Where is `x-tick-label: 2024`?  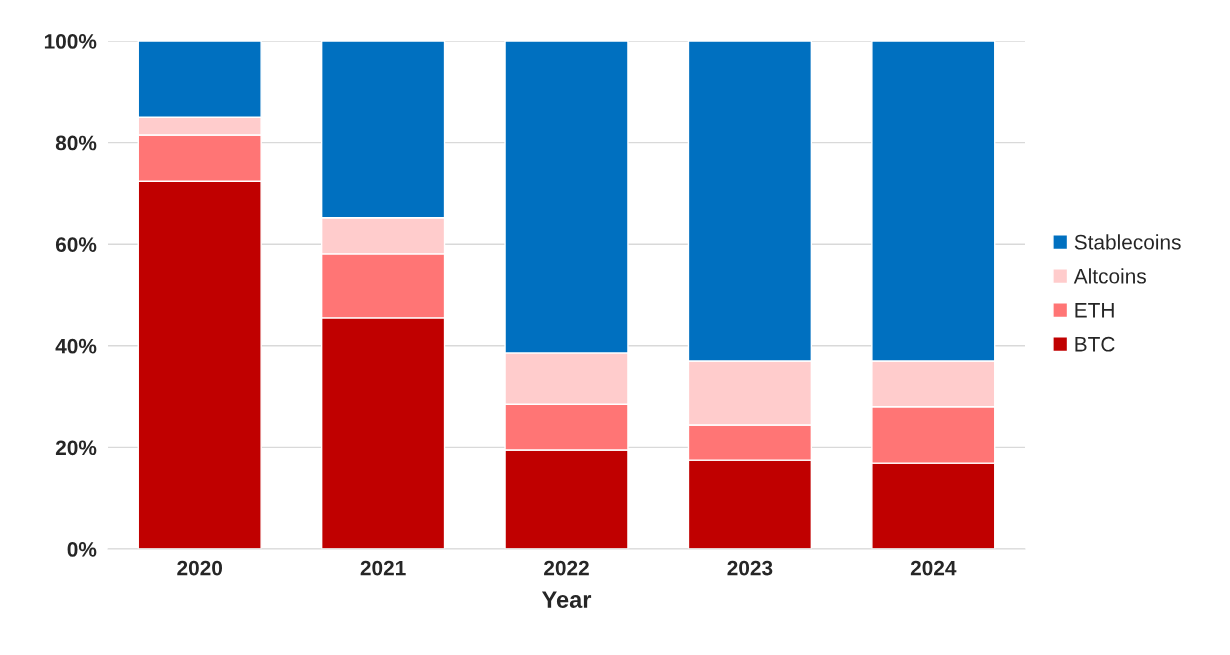
x-tick-label: 2024 is located at coordinates (933, 568).